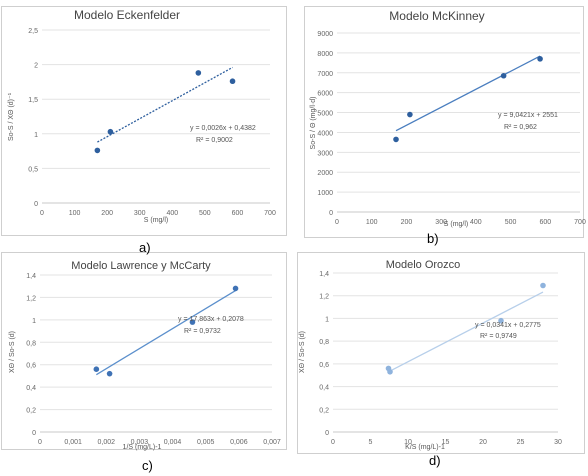  Describe the element at coordinates (145, 247) in the screenshot. I see `panel-label-a: a)` at that location.